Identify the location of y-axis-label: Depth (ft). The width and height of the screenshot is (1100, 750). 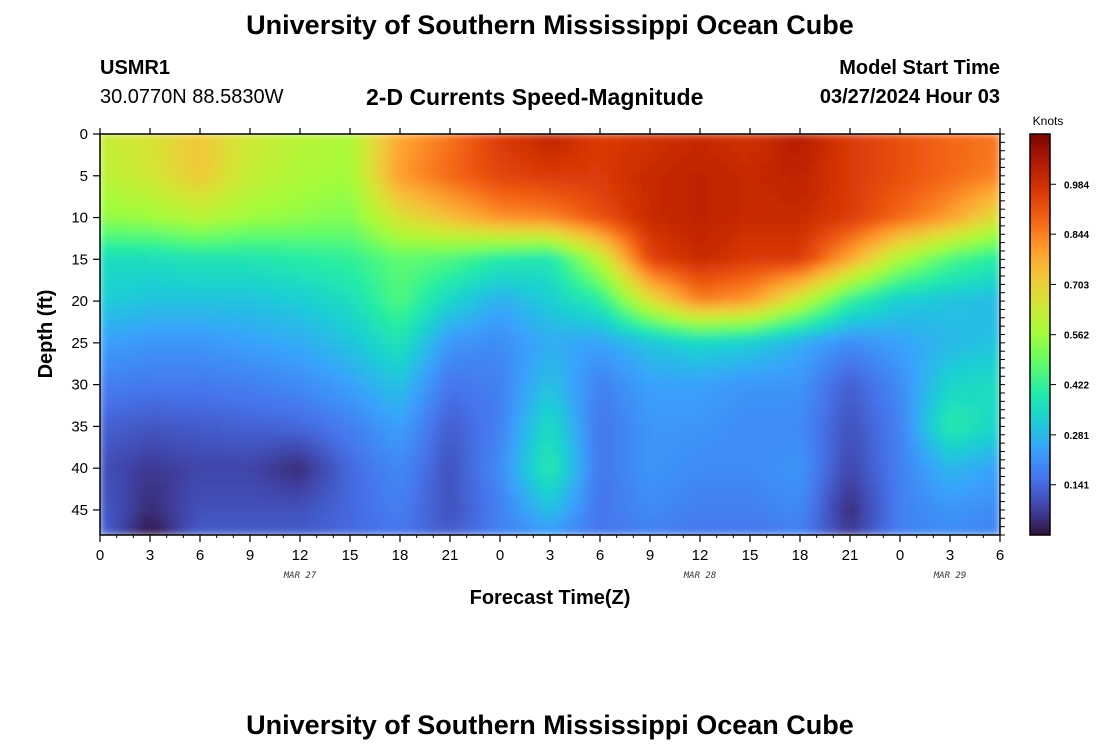
(46, 334).